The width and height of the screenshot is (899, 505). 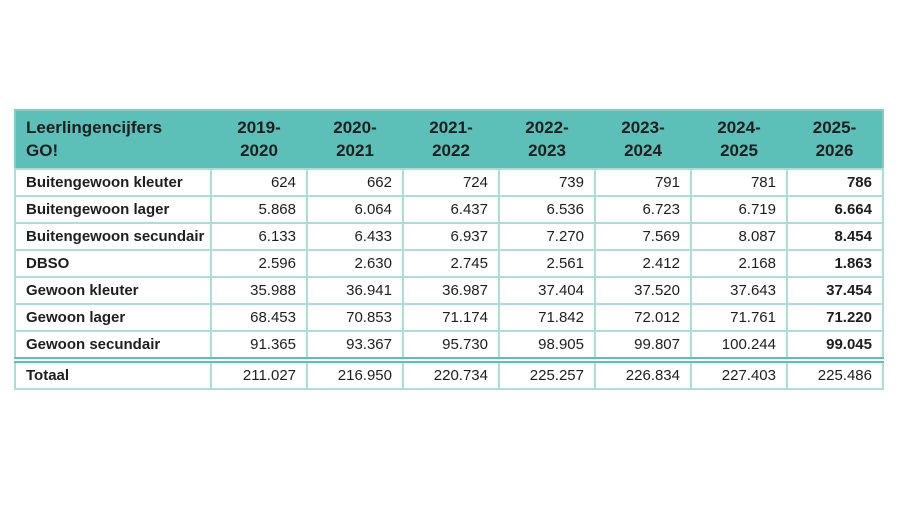 What do you see at coordinates (739, 263) in the screenshot?
I see `value-cell: 2.168` at bounding box center [739, 263].